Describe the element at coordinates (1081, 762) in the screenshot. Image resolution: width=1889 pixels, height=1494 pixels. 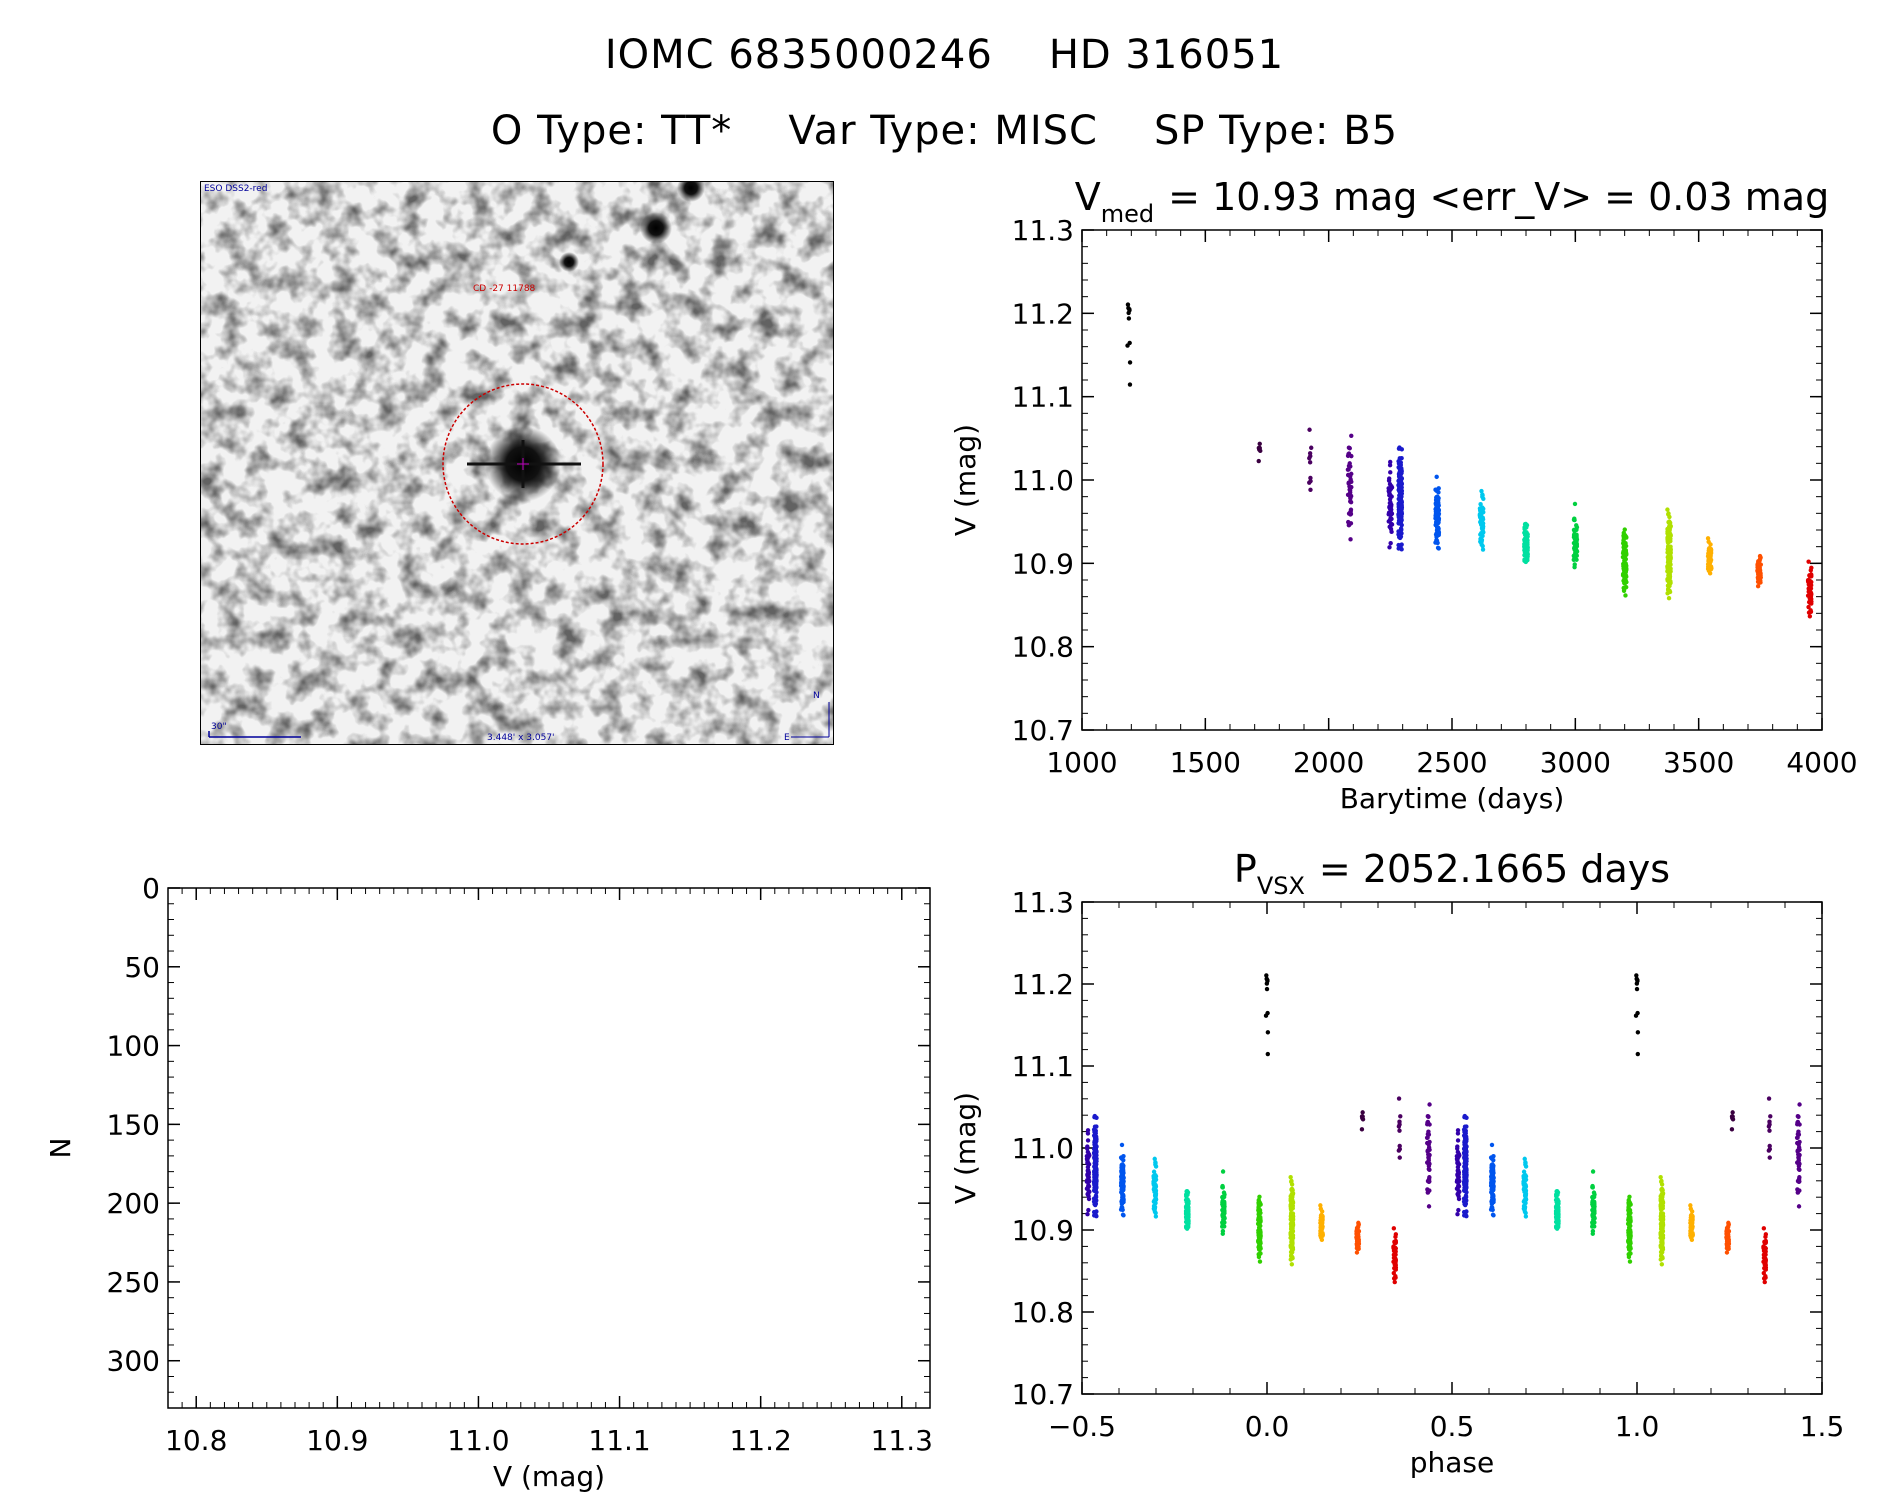
I see `lightcurve-xtick-label: 1000` at that location.